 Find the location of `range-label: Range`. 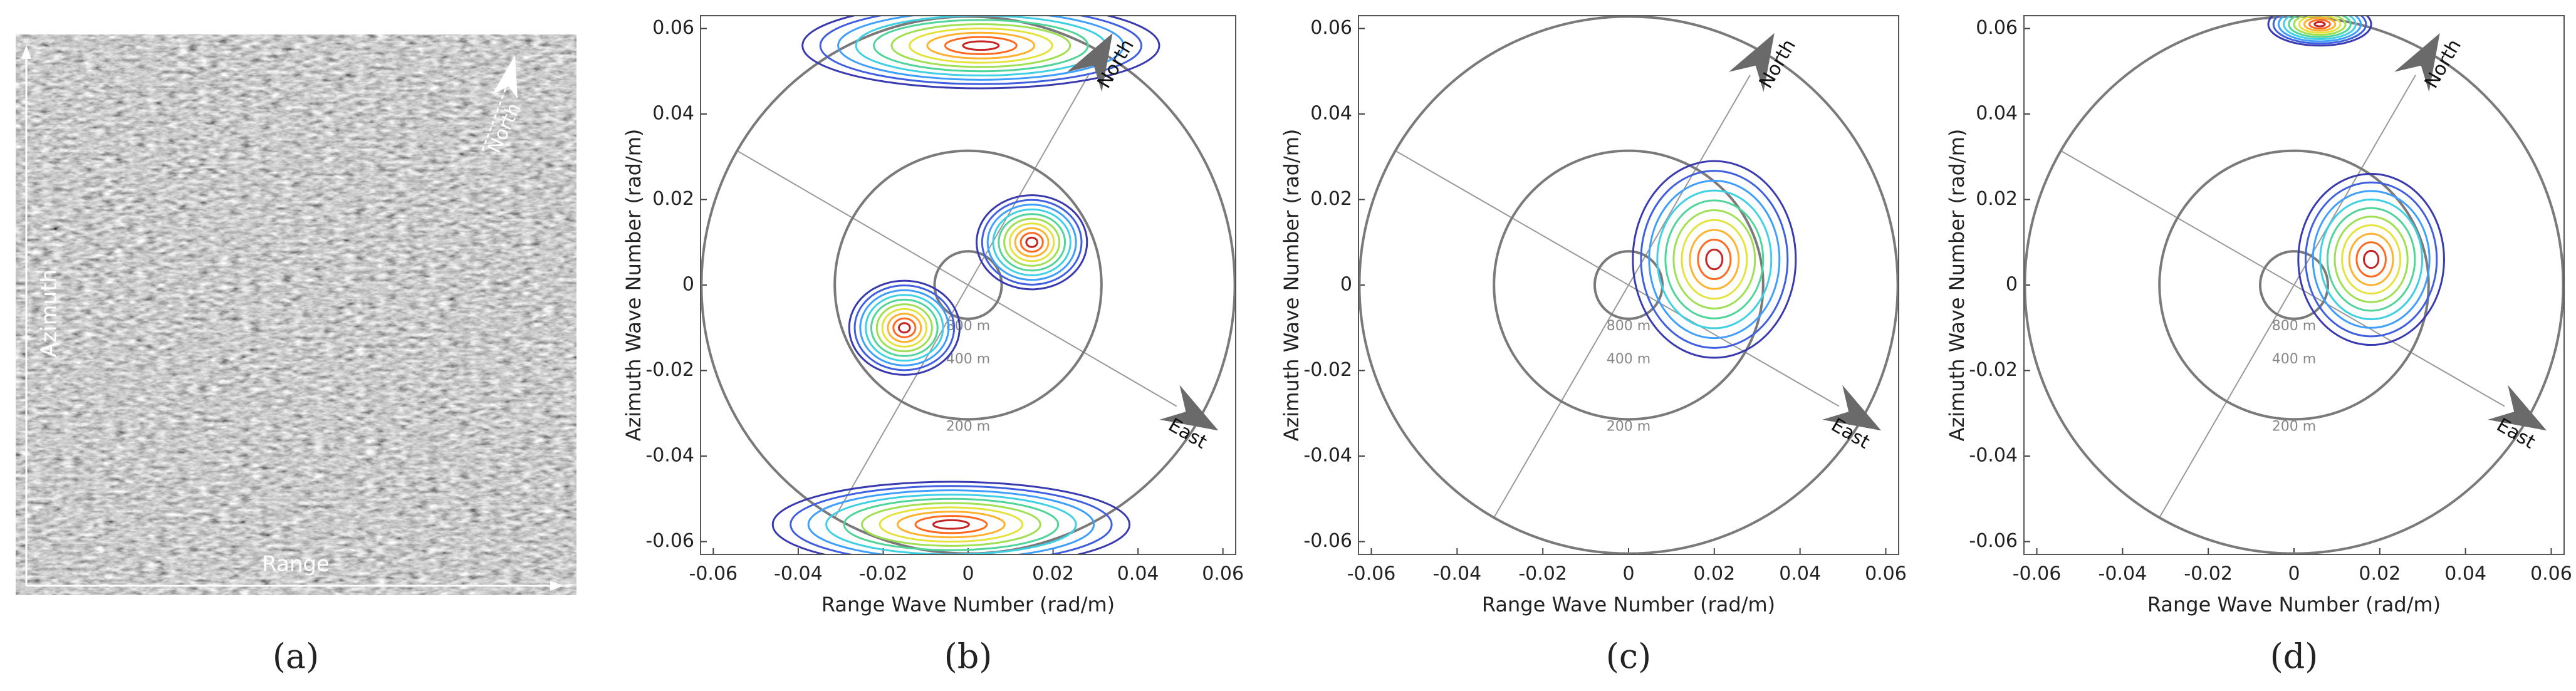

range-label: Range is located at coordinates (296, 564).